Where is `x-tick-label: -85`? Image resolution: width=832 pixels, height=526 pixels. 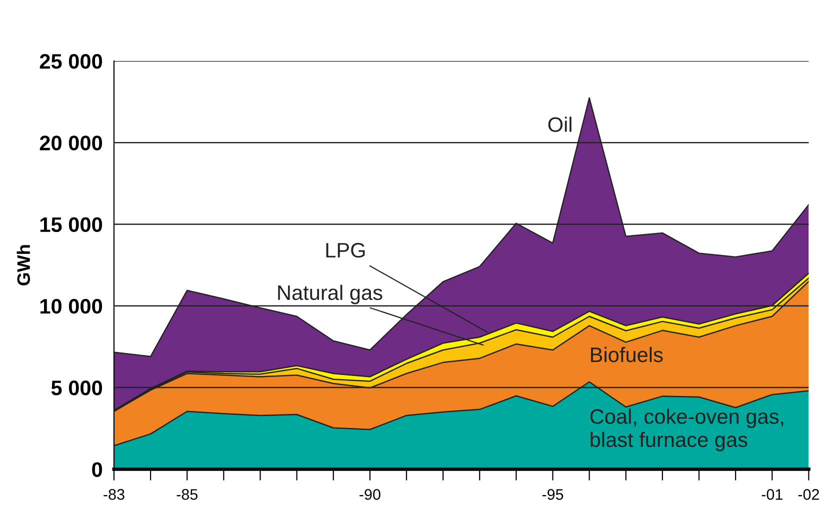 x-tick-label: -85 is located at coordinates (187, 494).